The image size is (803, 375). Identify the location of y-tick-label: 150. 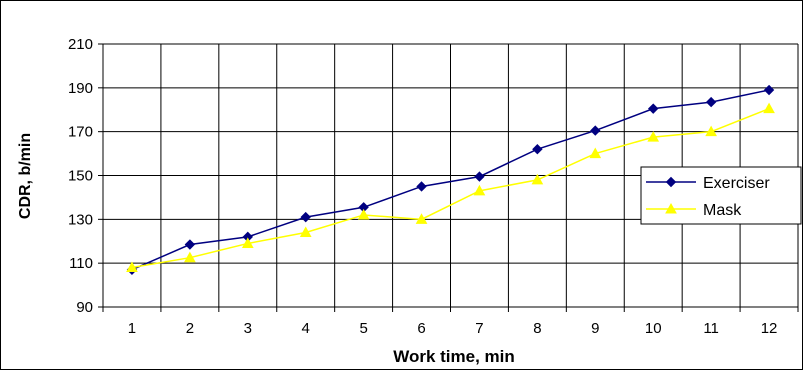
(80, 176).